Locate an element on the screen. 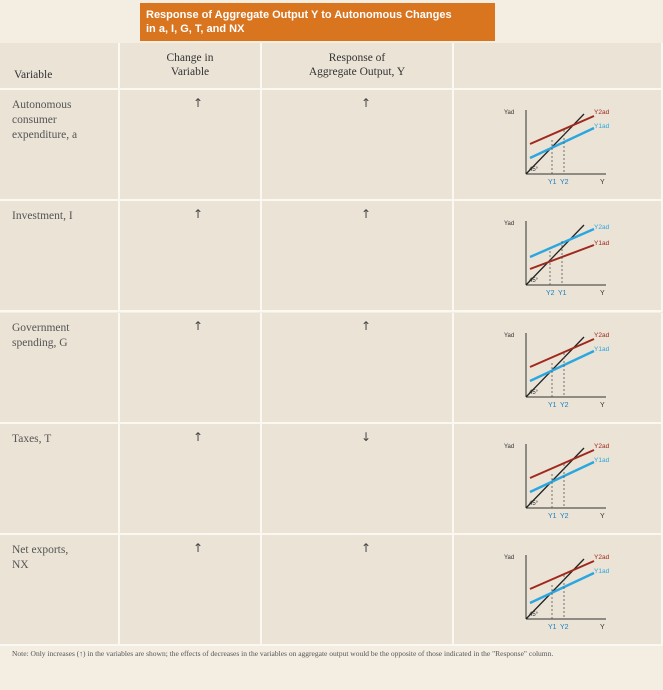 The image size is (663, 690). upper-curve-label: Y1ad is located at coordinates (602, 243).